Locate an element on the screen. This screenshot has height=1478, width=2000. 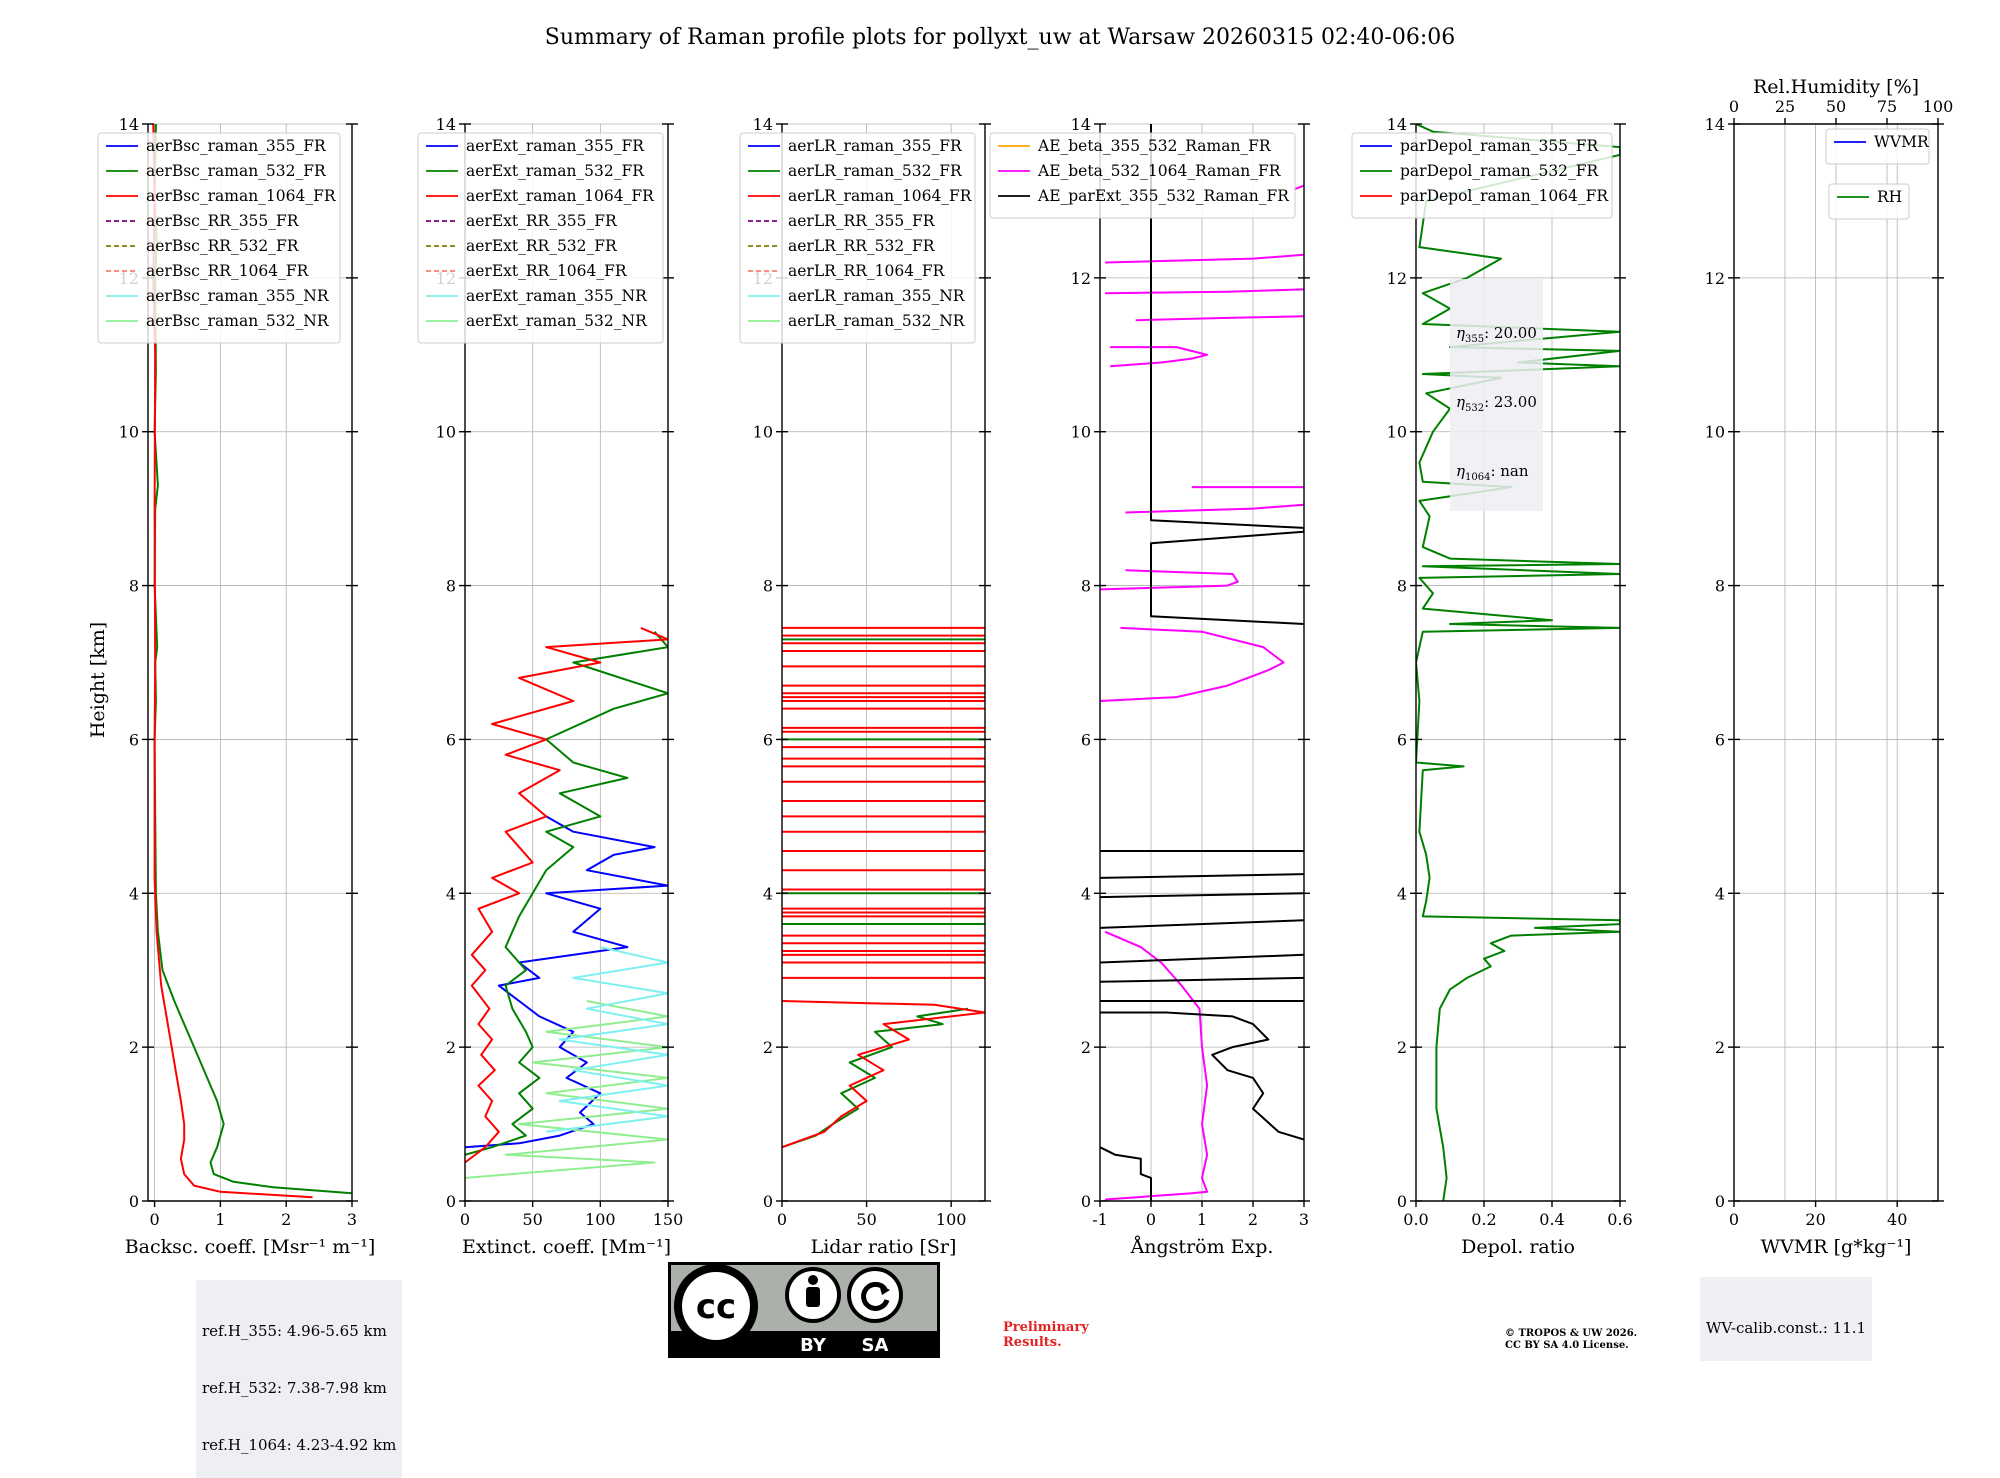
ytick-label: 12 is located at coordinates (1715, 278).